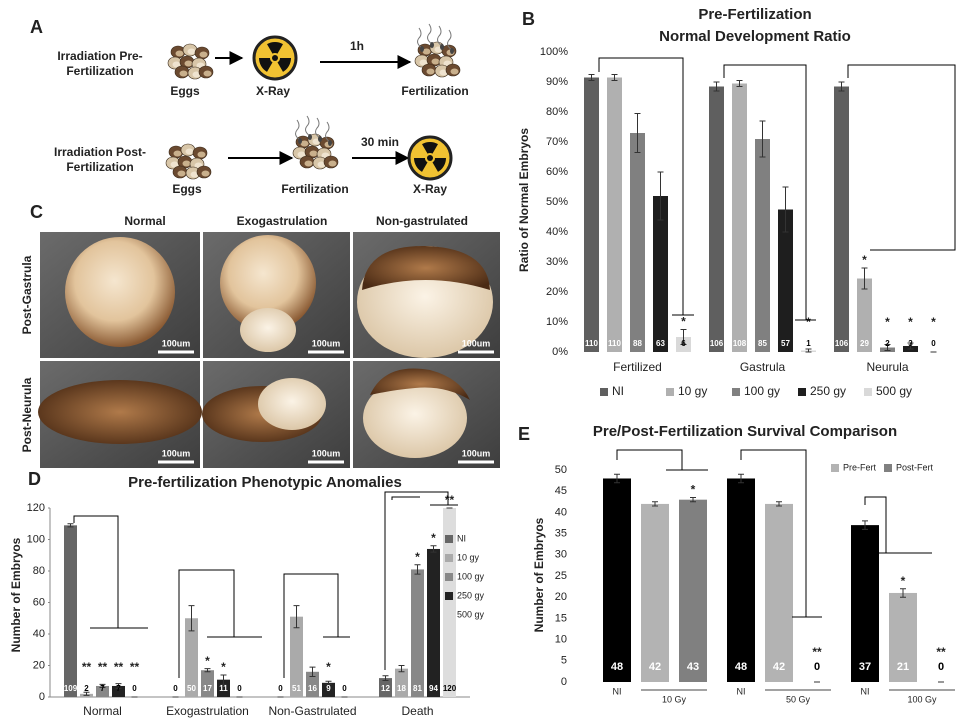 This screenshot has height=720, width=960. What do you see at coordinates (539, 574) in the screenshot?
I see `y-axis-label: Number of Embryos` at bounding box center [539, 574].